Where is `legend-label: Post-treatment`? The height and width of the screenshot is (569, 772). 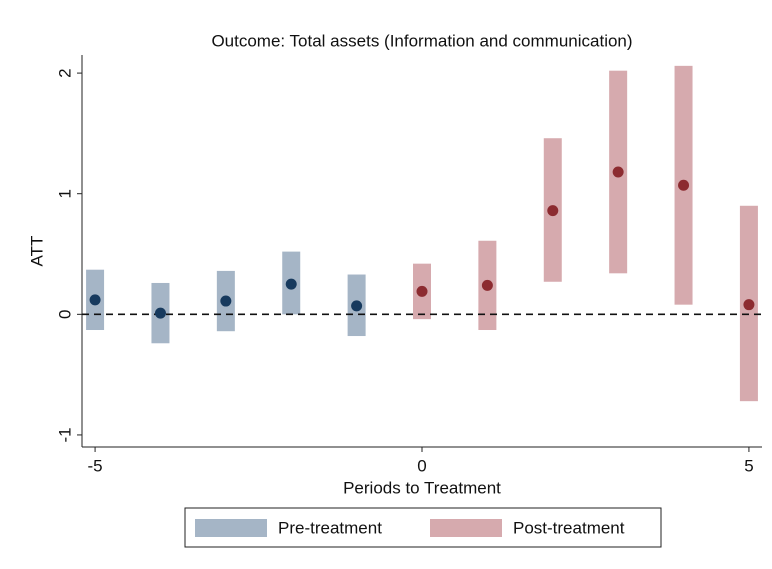 legend-label: Post-treatment is located at coordinates (569, 527).